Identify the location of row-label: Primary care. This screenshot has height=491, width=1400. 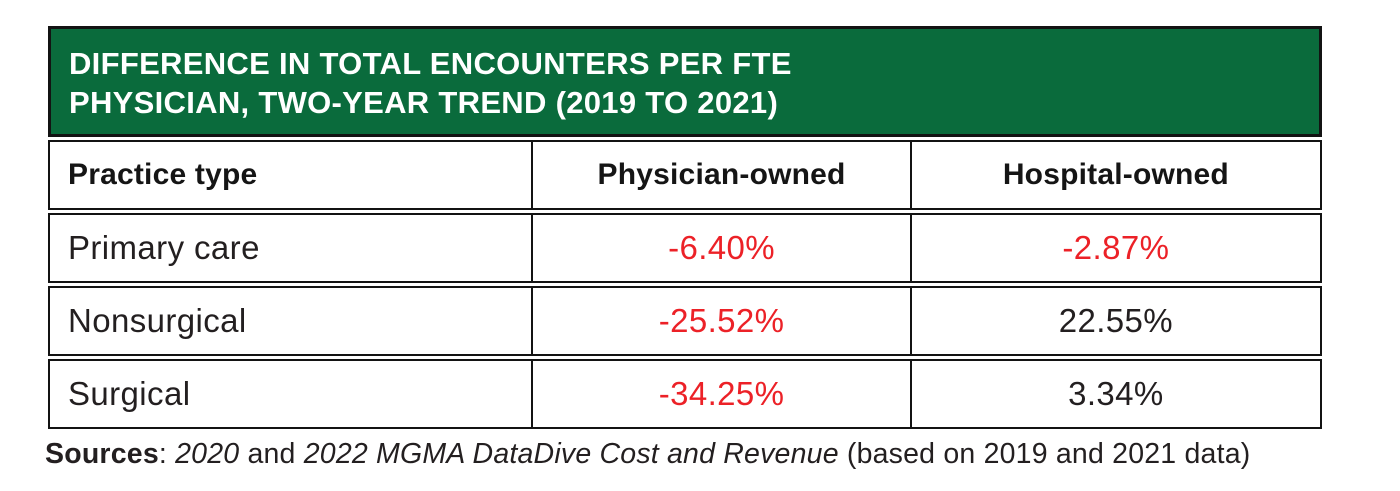
(164, 247).